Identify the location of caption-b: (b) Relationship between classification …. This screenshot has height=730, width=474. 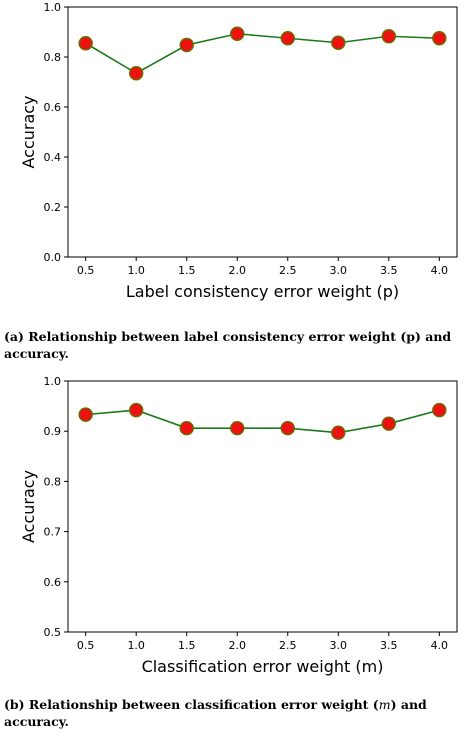
(237, 713).